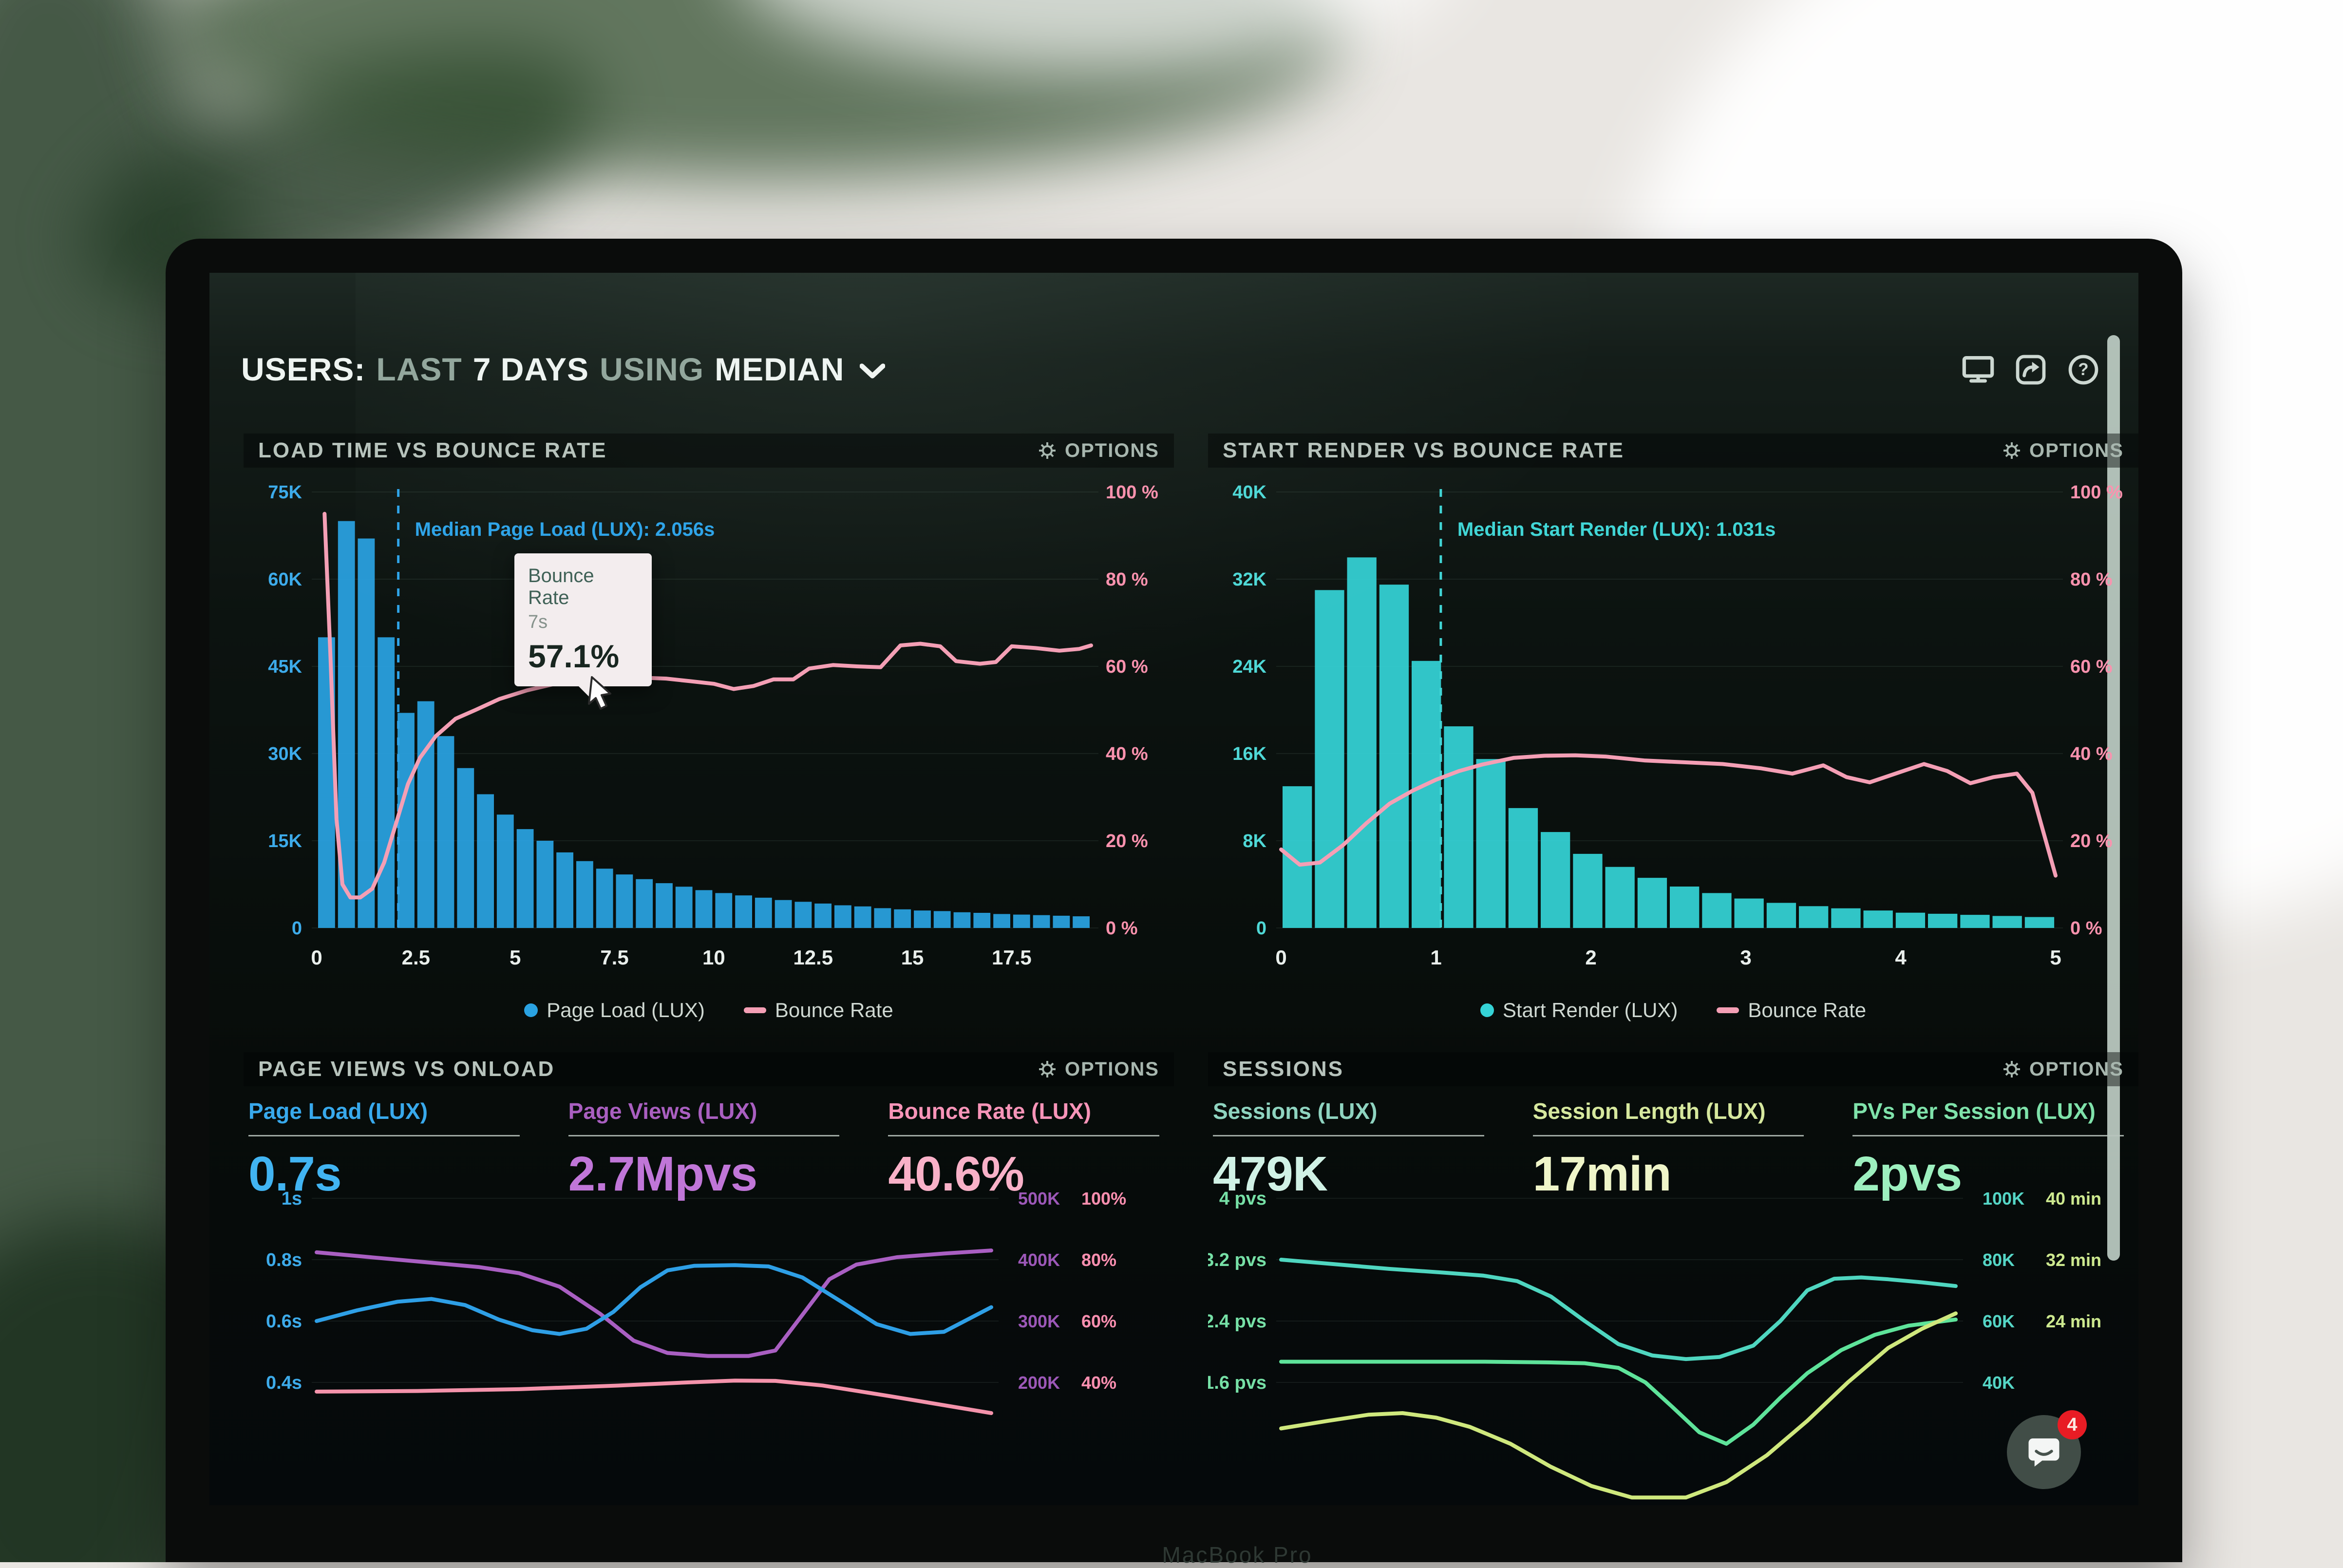 This screenshot has width=2343, height=1568. Describe the element at coordinates (1039, 1321) in the screenshot. I see `svg-text: 300K` at that location.